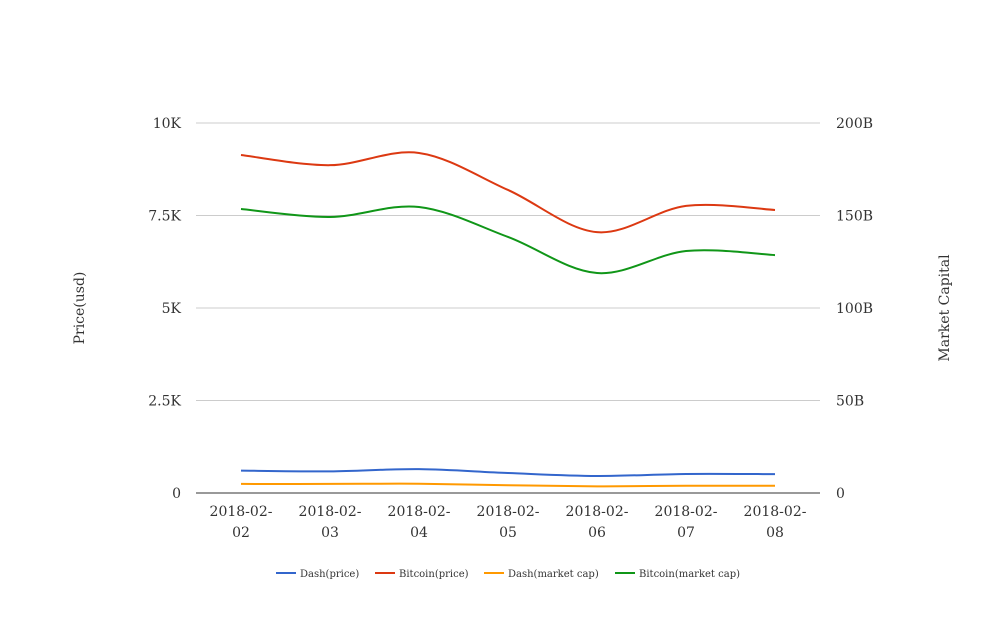 The width and height of the screenshot is (1008, 620). Describe the element at coordinates (330, 522) in the screenshot. I see `x-tick-label: 2018-02-03` at that location.